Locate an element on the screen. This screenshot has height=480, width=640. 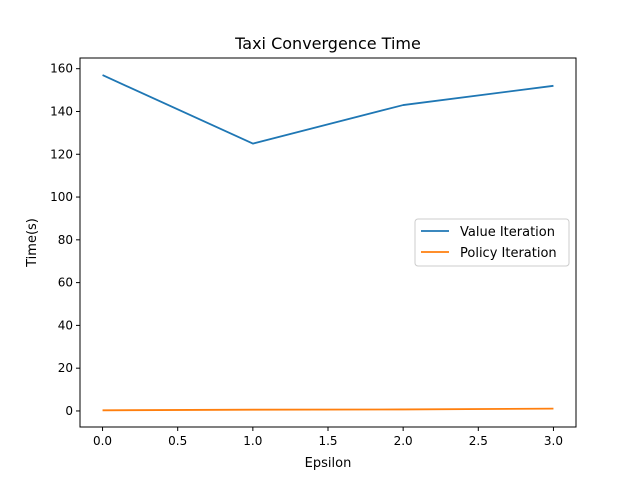
y-tick-label: 100 is located at coordinates (61, 197).